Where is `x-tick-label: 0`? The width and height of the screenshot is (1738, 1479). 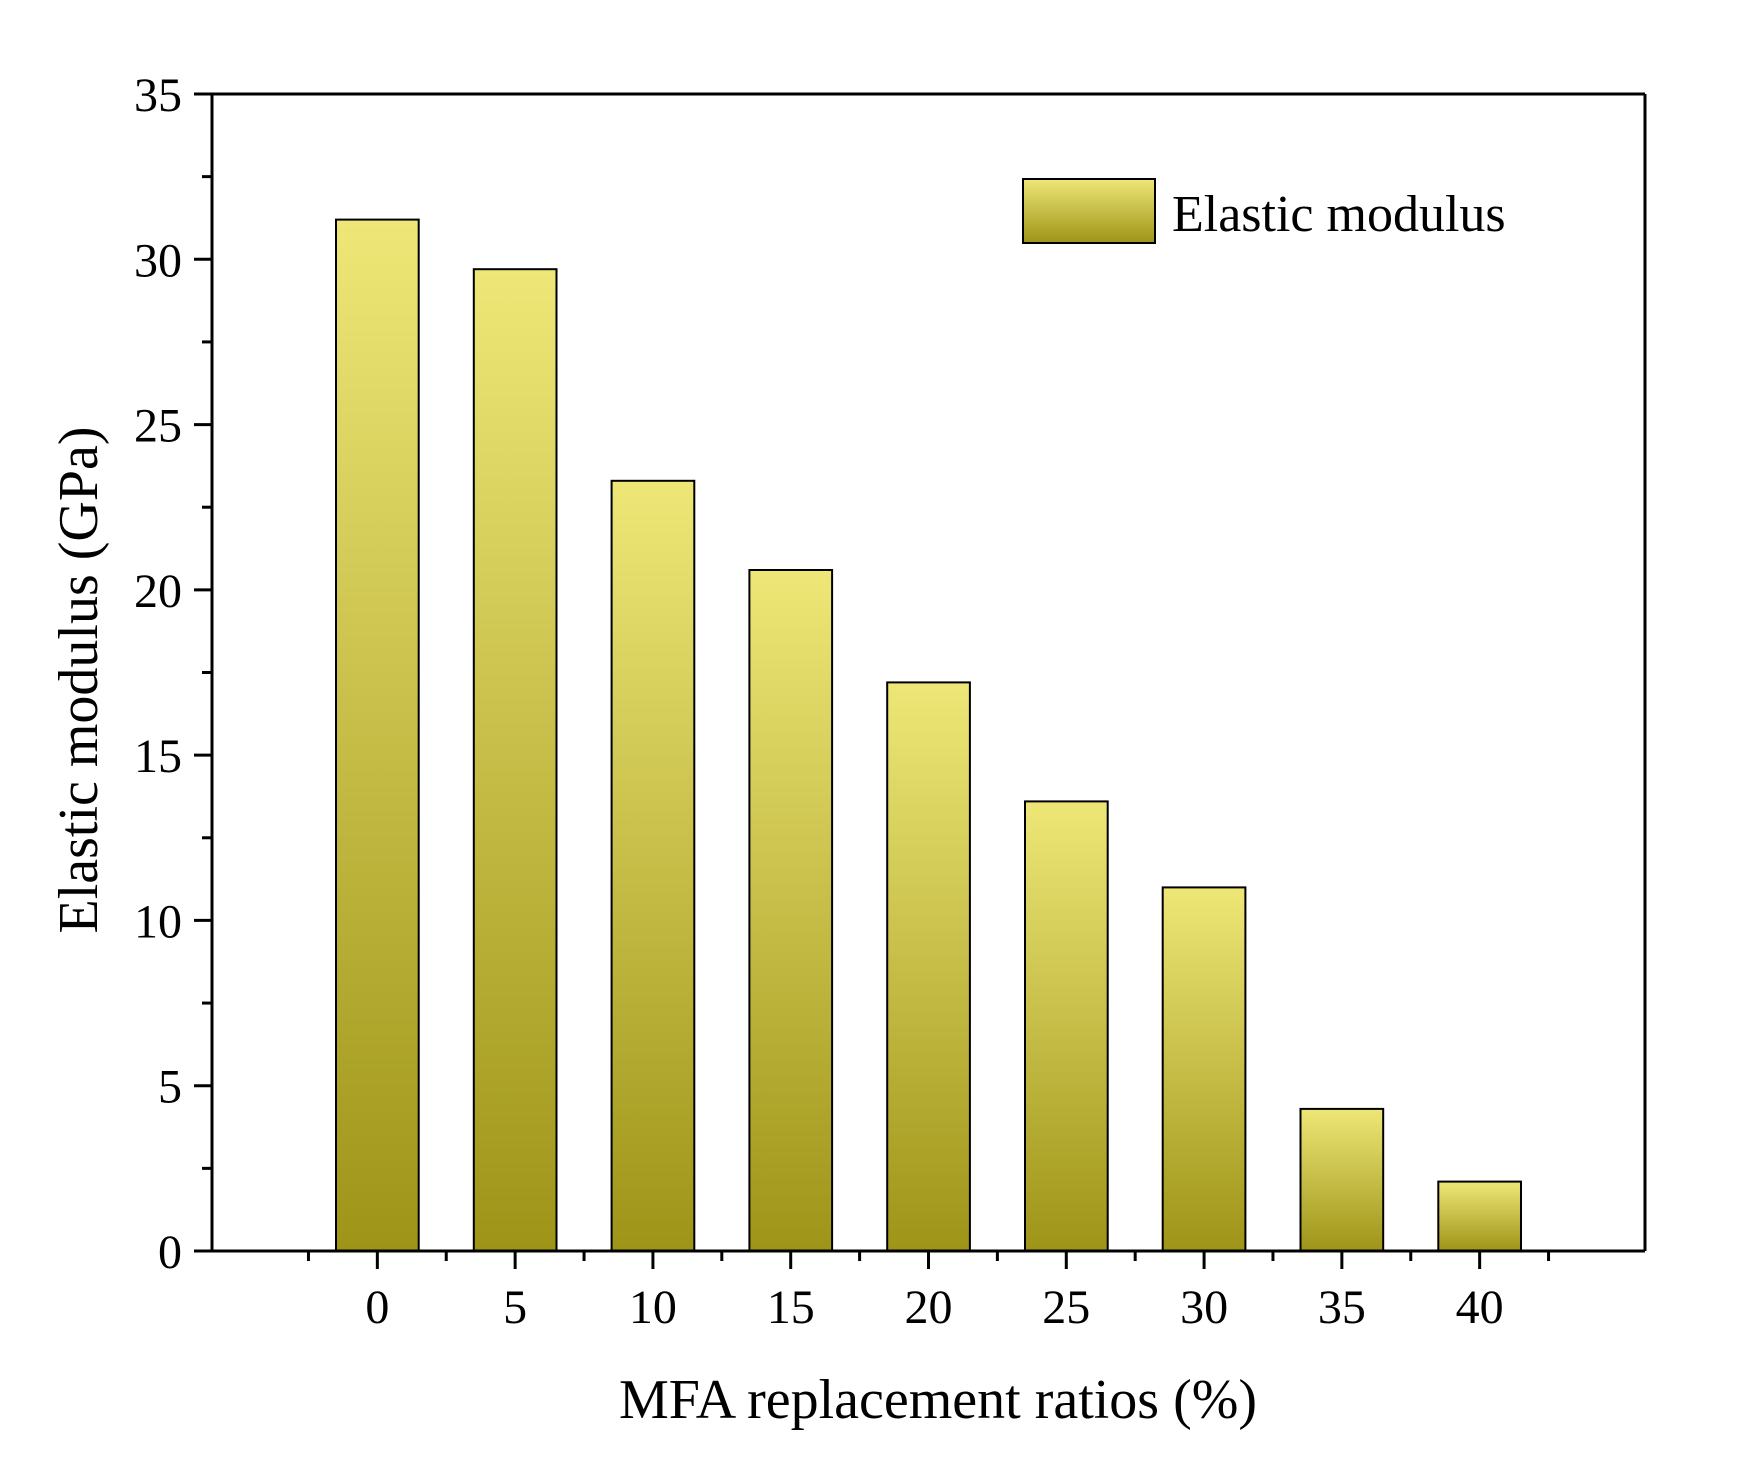 x-tick-label: 0 is located at coordinates (377, 1307).